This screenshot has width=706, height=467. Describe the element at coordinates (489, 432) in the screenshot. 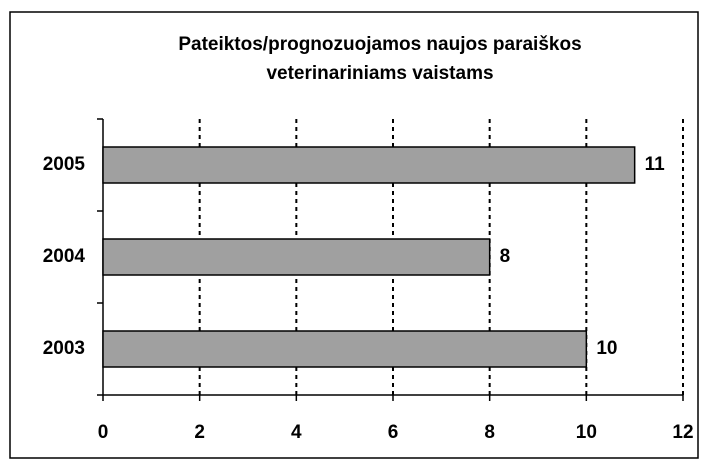

I see `x-tick-label: 8` at that location.